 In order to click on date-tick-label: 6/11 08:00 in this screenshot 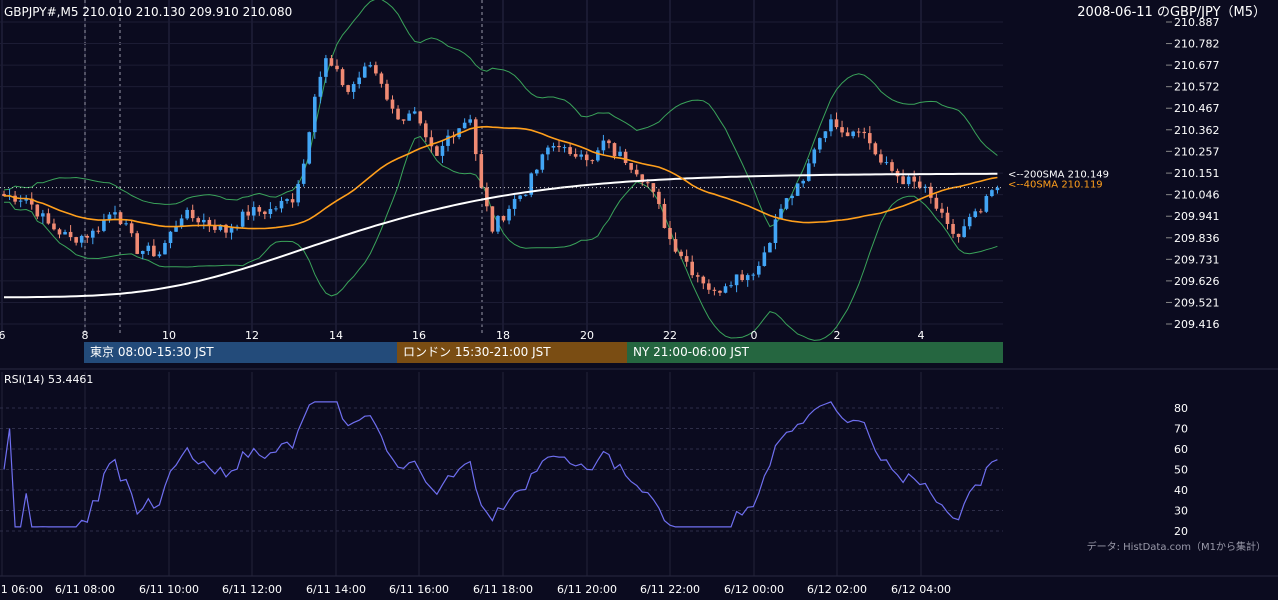, I will do `click(85, 589)`.